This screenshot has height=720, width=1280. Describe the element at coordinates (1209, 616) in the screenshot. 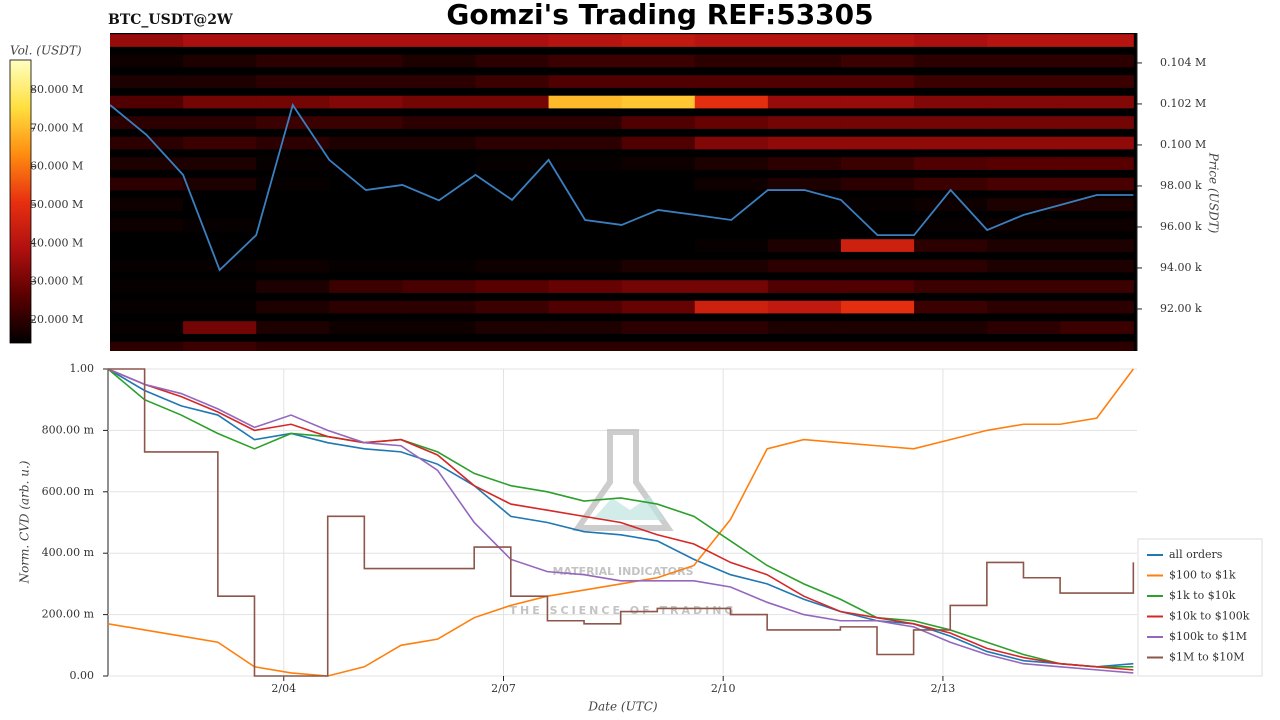

I see `legend-label: $10k to $100k` at that location.